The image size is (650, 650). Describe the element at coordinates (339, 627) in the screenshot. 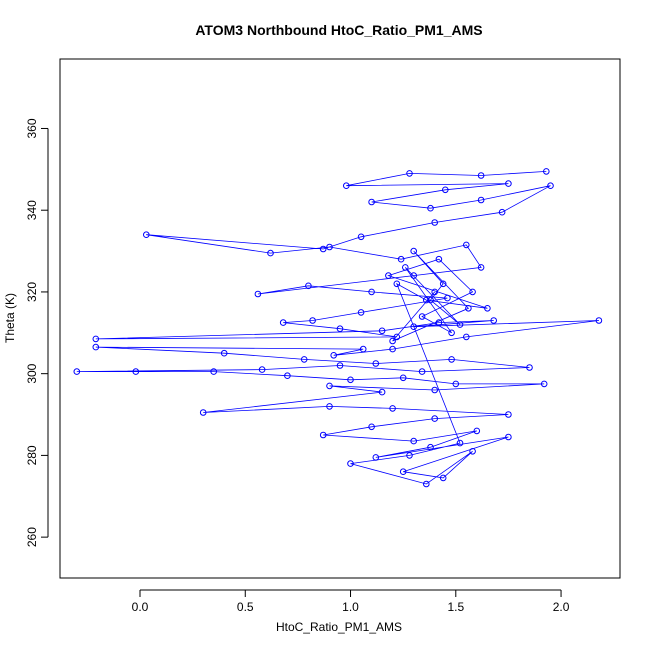

I see `x-axis-label: HtoC_Ratio_PM1_AMS` at that location.